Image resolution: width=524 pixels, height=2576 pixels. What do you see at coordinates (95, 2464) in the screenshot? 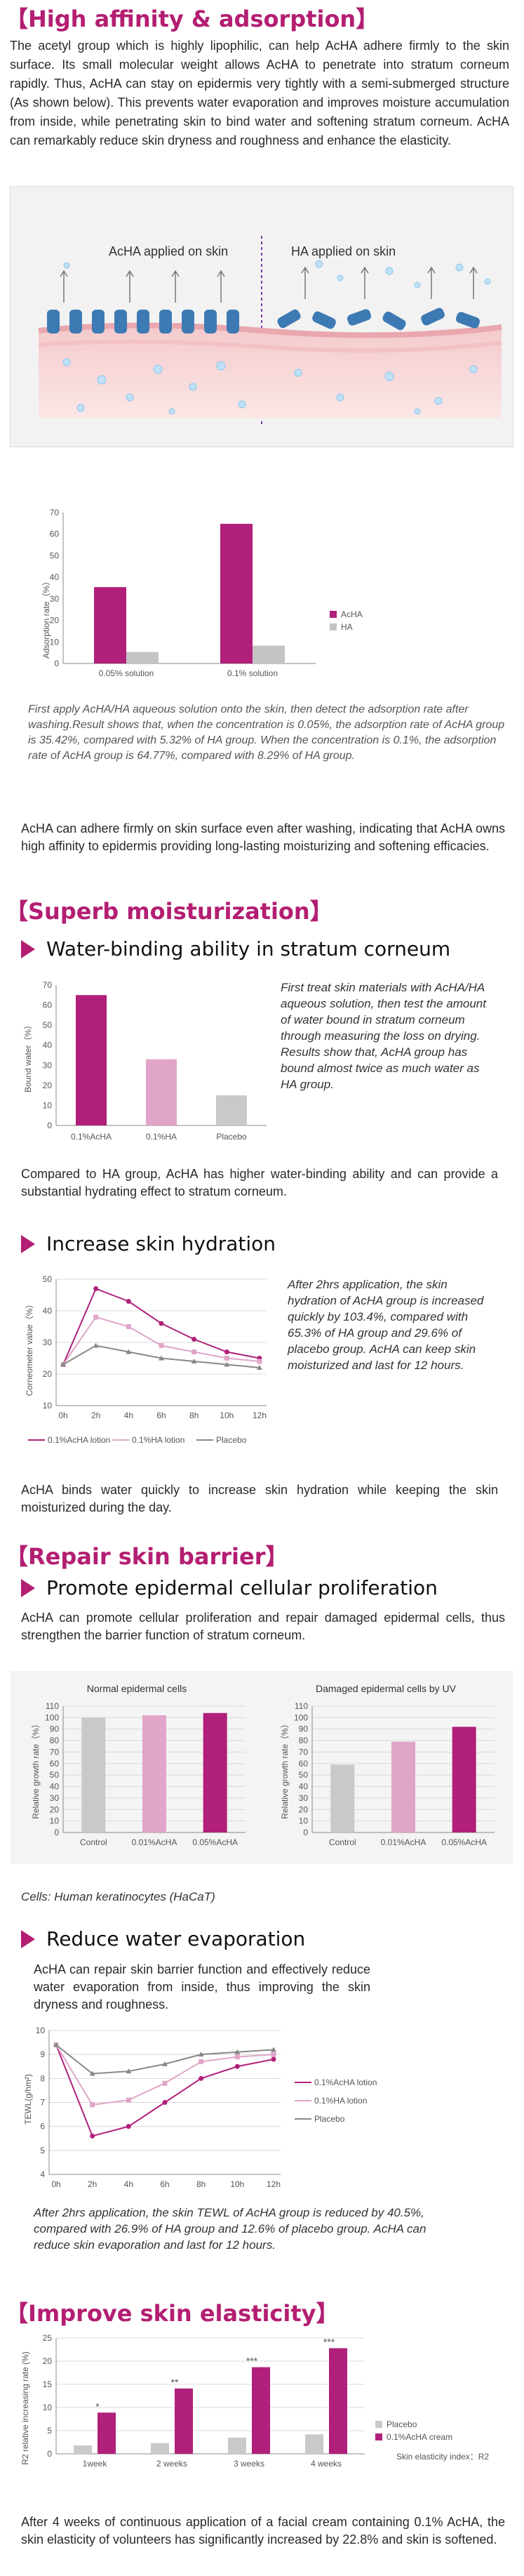
I see `x-tick-label: 1week` at bounding box center [95, 2464].